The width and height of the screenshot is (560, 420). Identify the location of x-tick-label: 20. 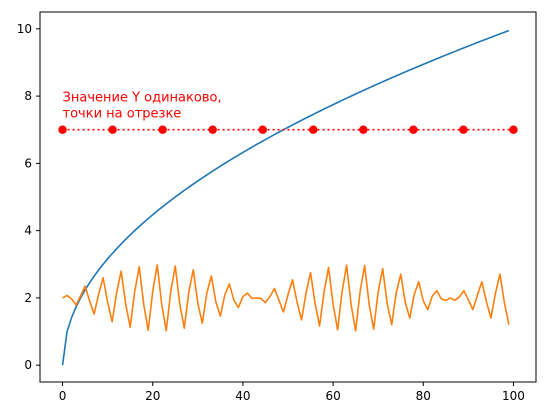
(152, 396).